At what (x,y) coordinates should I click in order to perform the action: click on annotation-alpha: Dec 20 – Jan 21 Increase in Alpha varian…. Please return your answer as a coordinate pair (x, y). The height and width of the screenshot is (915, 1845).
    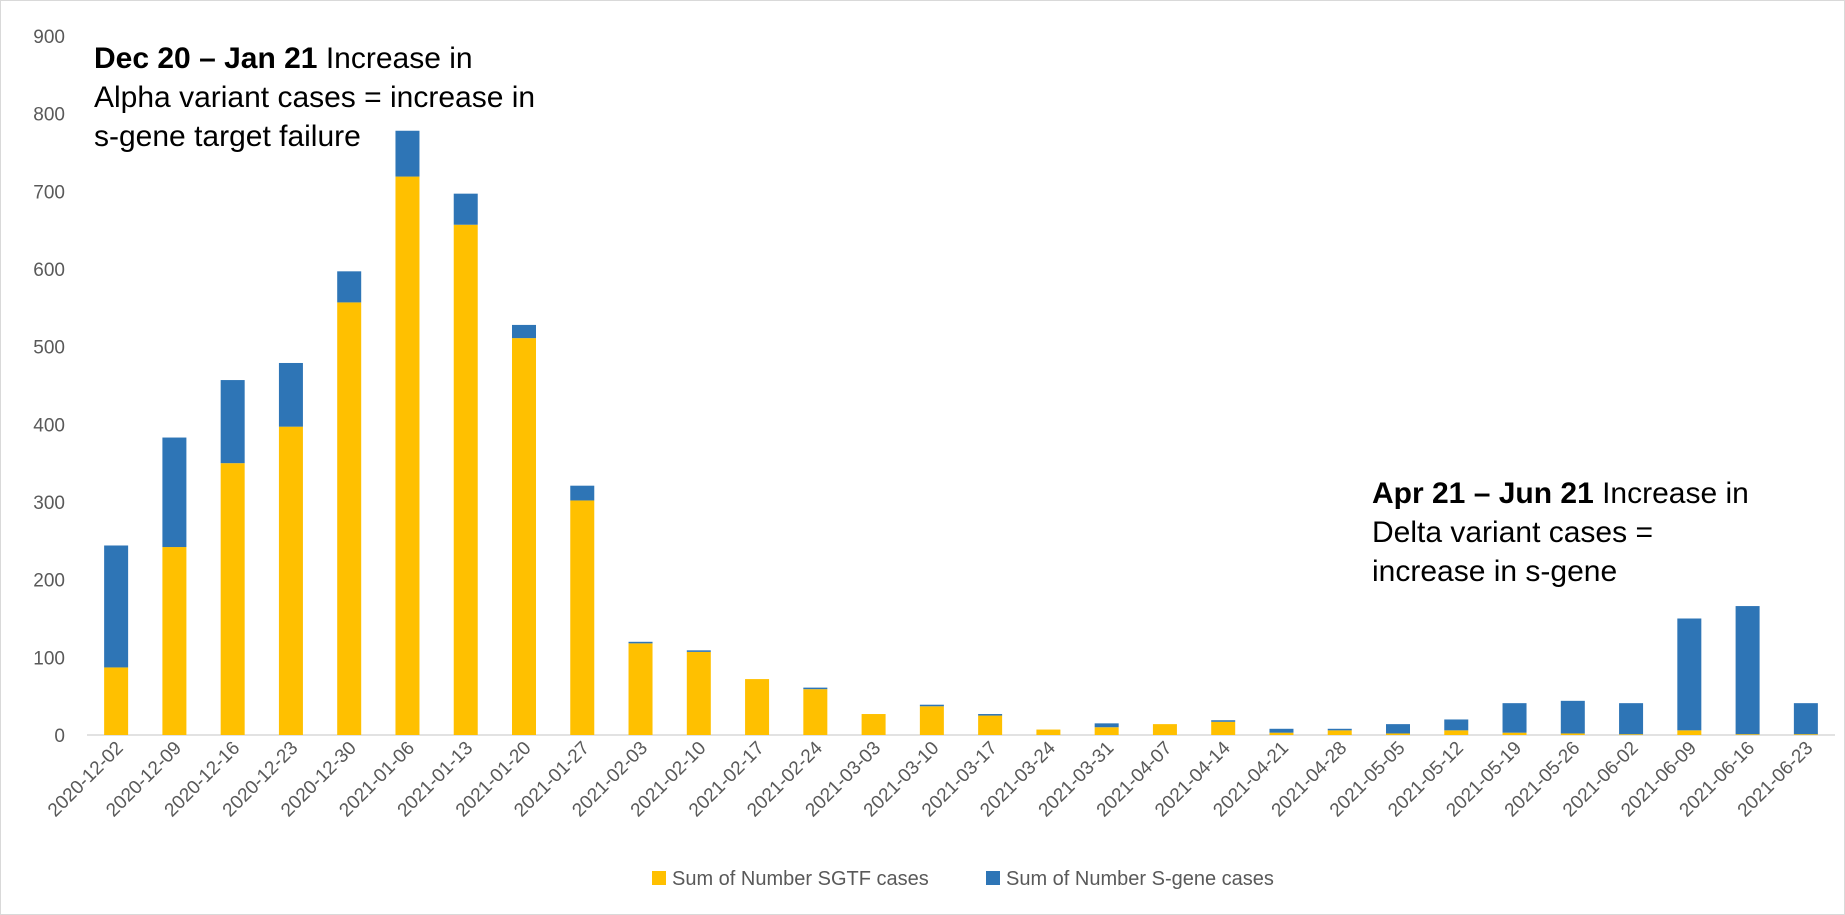
    Looking at the image, I should click on (314, 97).